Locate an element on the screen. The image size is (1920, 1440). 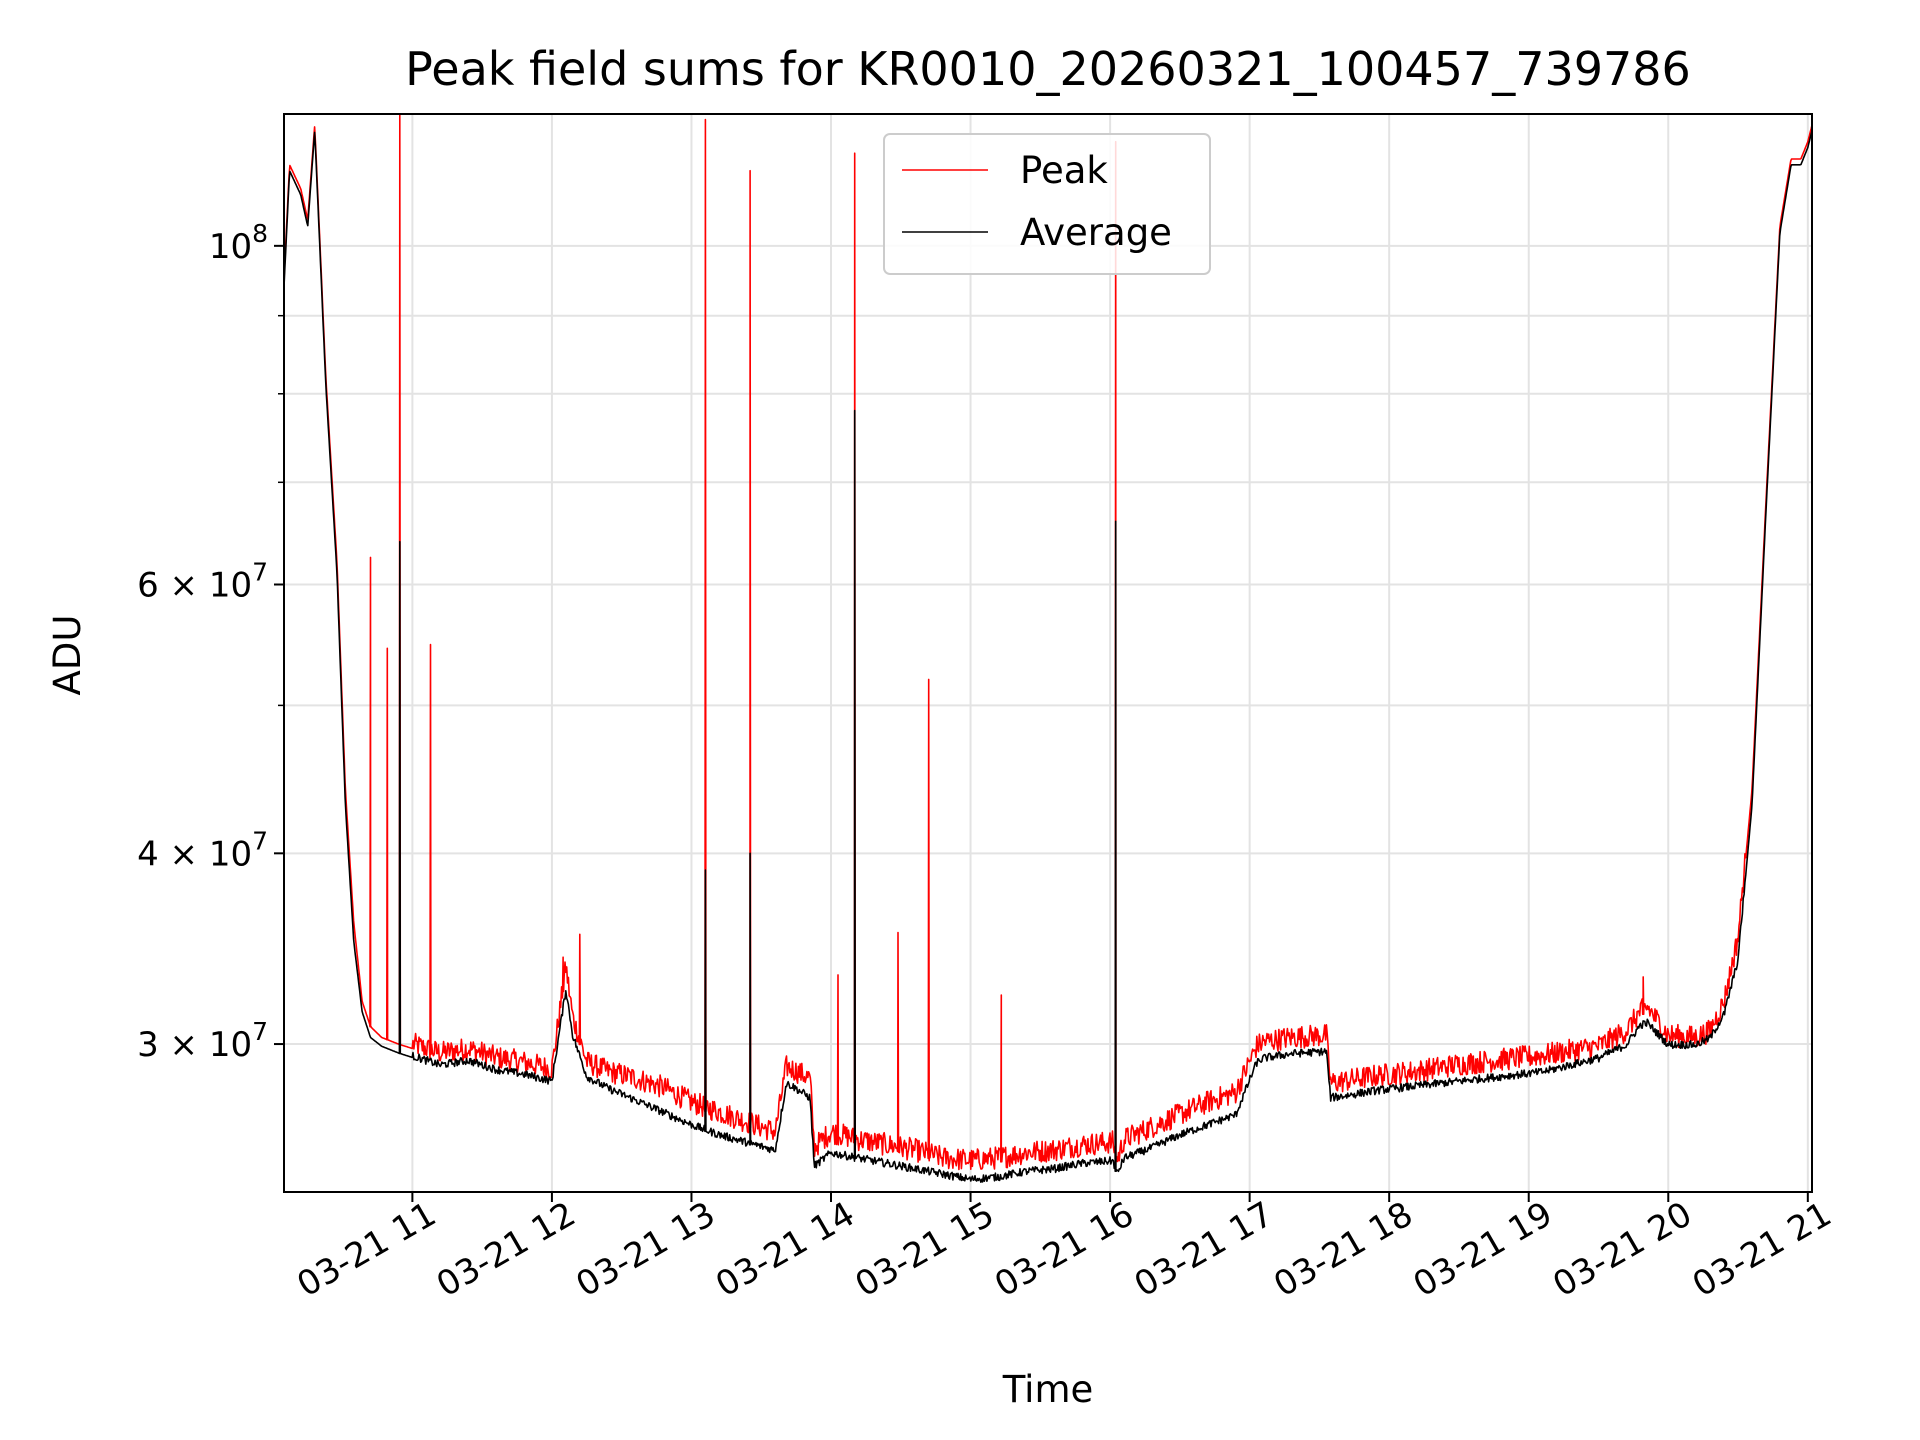
legend: Peak Average is located at coordinates (1047, 204).